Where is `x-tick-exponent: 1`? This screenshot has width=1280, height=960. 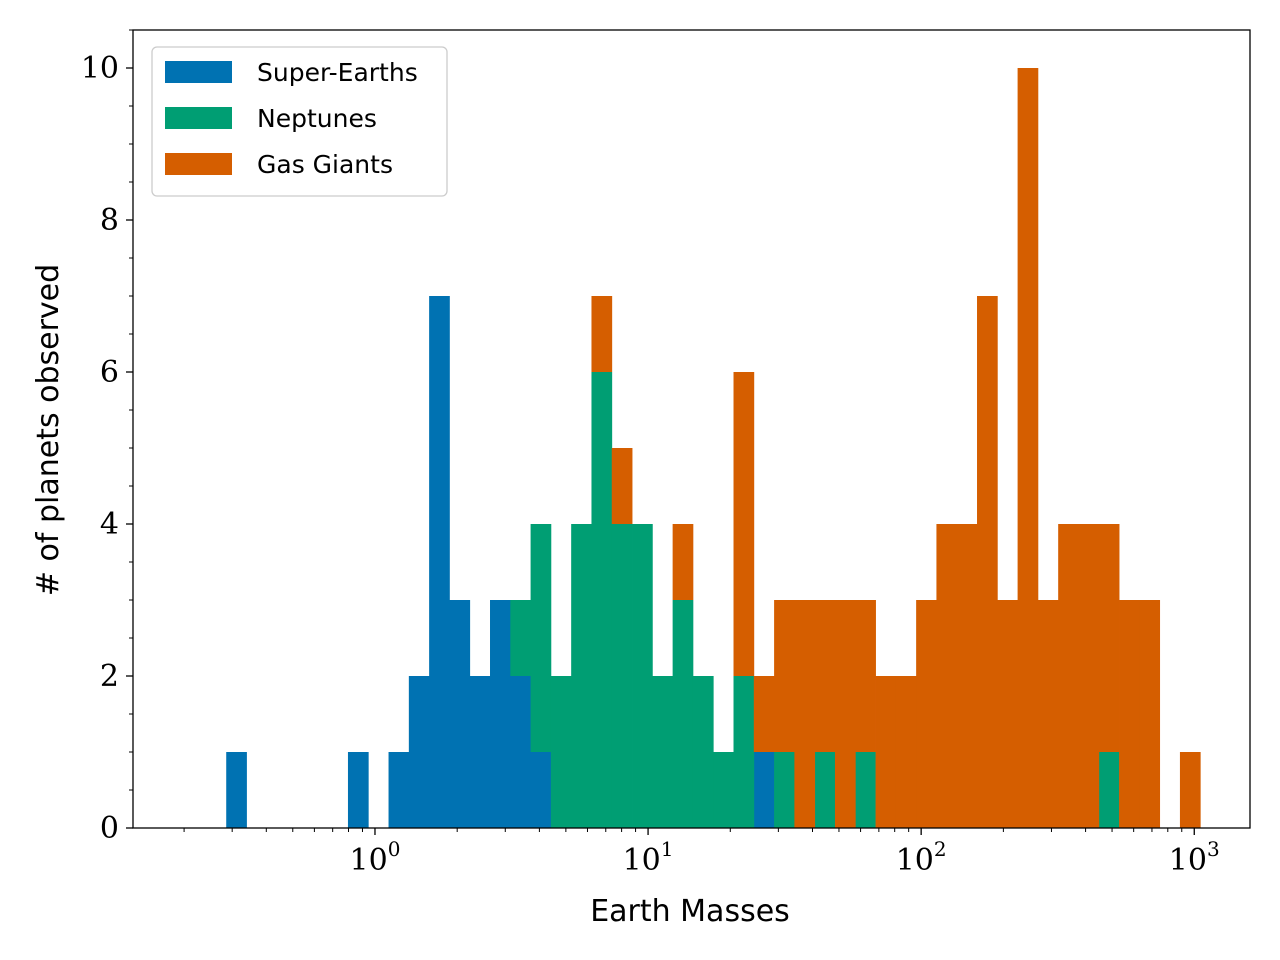
x-tick-exponent: 1 is located at coordinates (667, 849).